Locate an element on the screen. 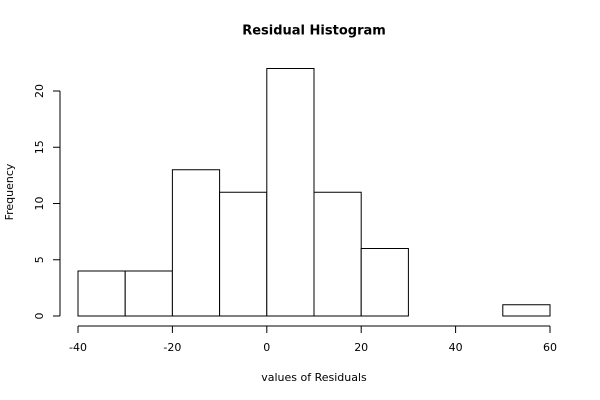  x-tick-label: 40 is located at coordinates (456, 347).